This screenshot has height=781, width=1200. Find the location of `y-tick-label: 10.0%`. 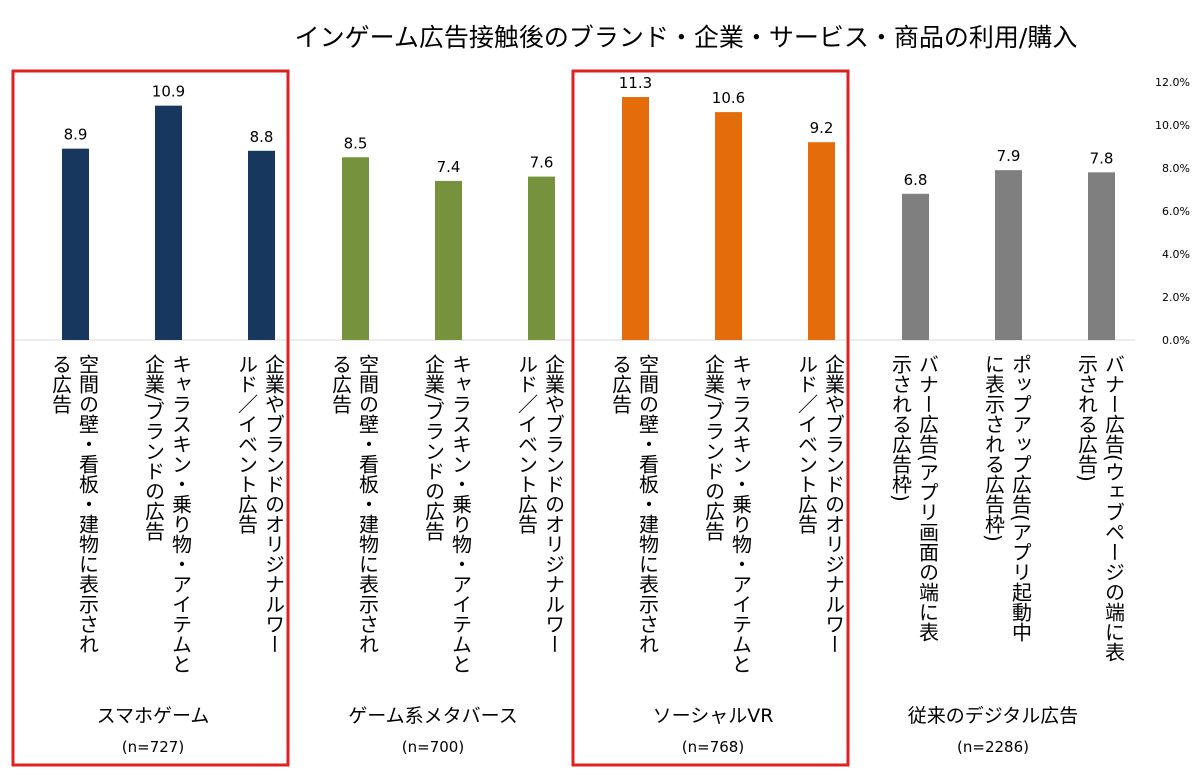

y-tick-label: 10.0% is located at coordinates (1172, 125).